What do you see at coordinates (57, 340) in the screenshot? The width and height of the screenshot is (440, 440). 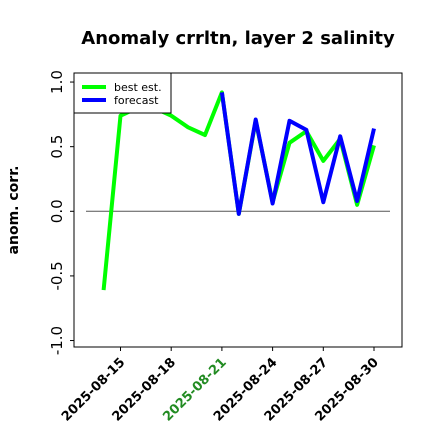 I see `y-tick-label: -1.0` at bounding box center [57, 340].